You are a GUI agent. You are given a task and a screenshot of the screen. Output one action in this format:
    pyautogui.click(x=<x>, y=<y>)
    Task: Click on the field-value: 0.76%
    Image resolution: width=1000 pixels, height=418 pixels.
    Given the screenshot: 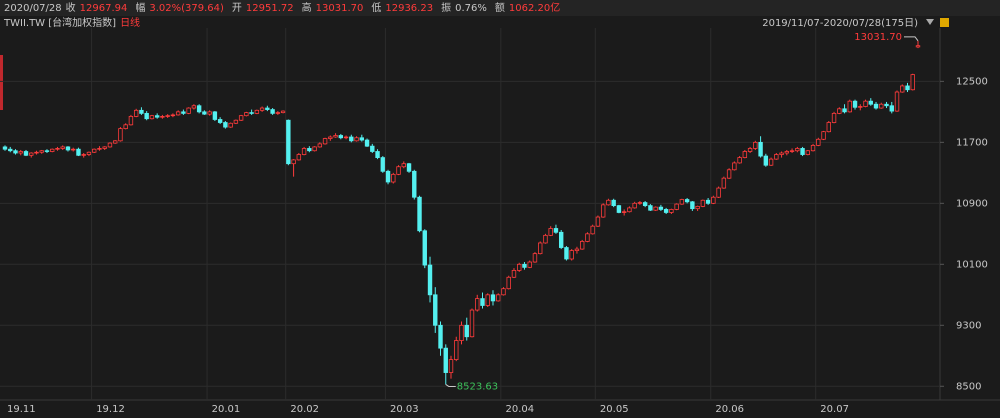 What is the action you would take?
    pyautogui.click(x=471, y=8)
    